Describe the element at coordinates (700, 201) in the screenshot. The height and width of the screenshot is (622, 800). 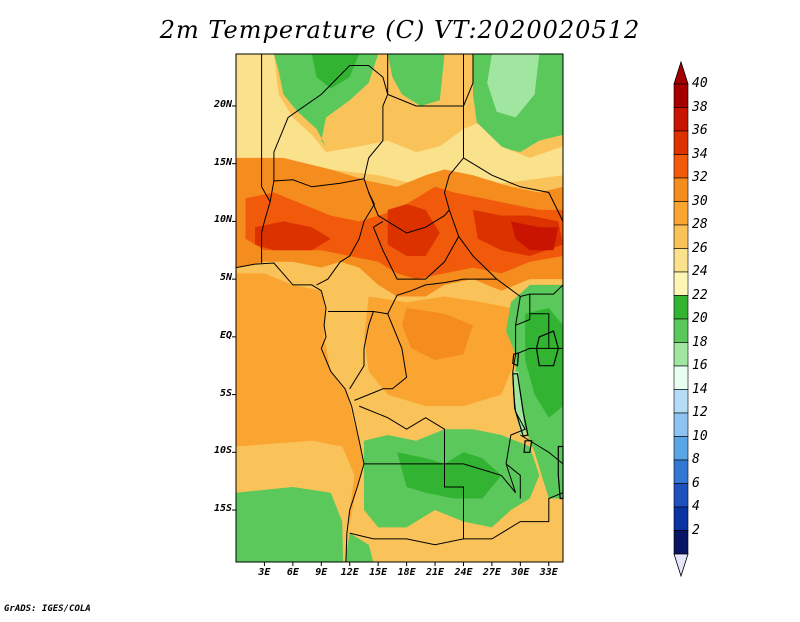
I see `colorbar-label-30: 30` at that location.